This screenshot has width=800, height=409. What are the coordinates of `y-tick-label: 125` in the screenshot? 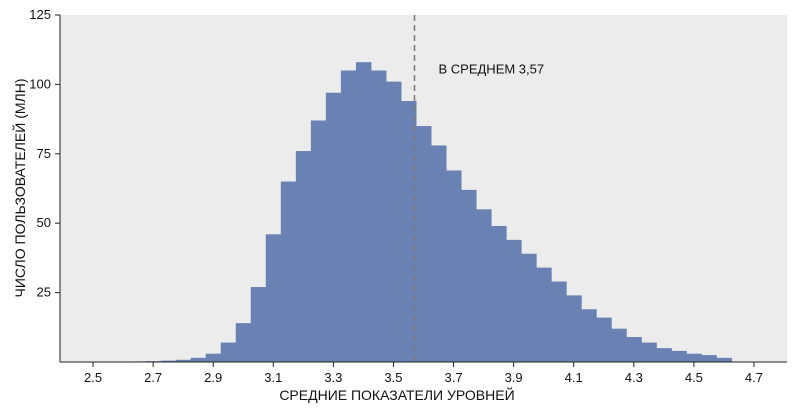 It's located at (40, 14).